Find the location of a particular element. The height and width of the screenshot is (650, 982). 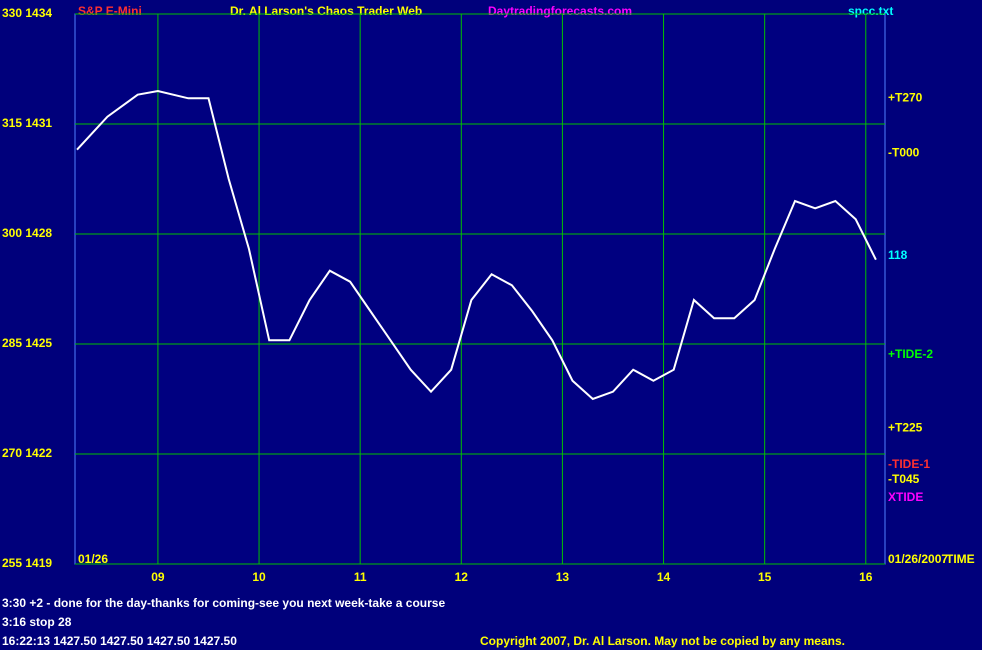

level-label: +T225 is located at coordinates (905, 428).